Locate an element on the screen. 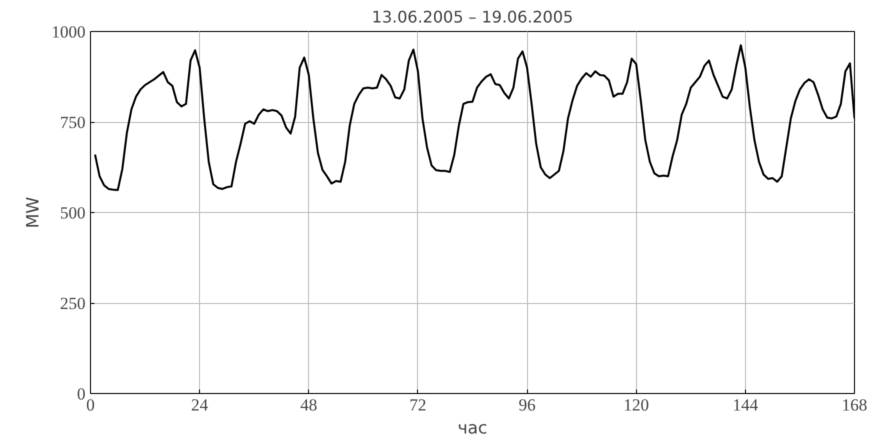 The height and width of the screenshot is (441, 879). x-tick-label: 96 is located at coordinates (527, 405).